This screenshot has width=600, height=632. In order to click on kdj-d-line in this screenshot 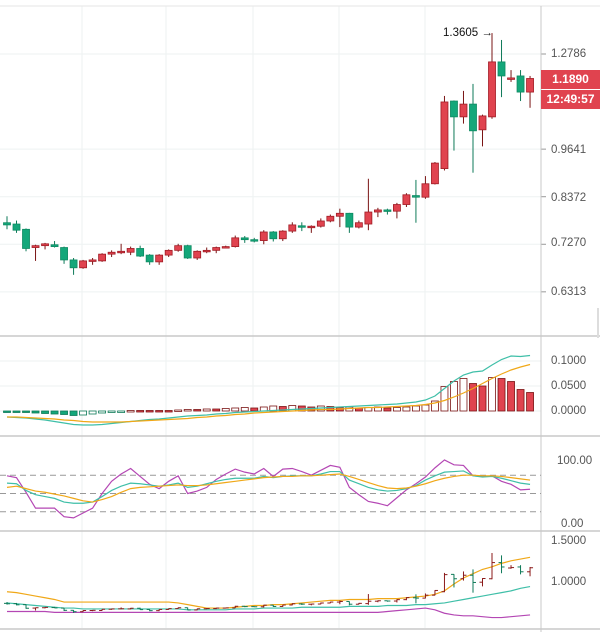, I will do `click(268, 488)`.